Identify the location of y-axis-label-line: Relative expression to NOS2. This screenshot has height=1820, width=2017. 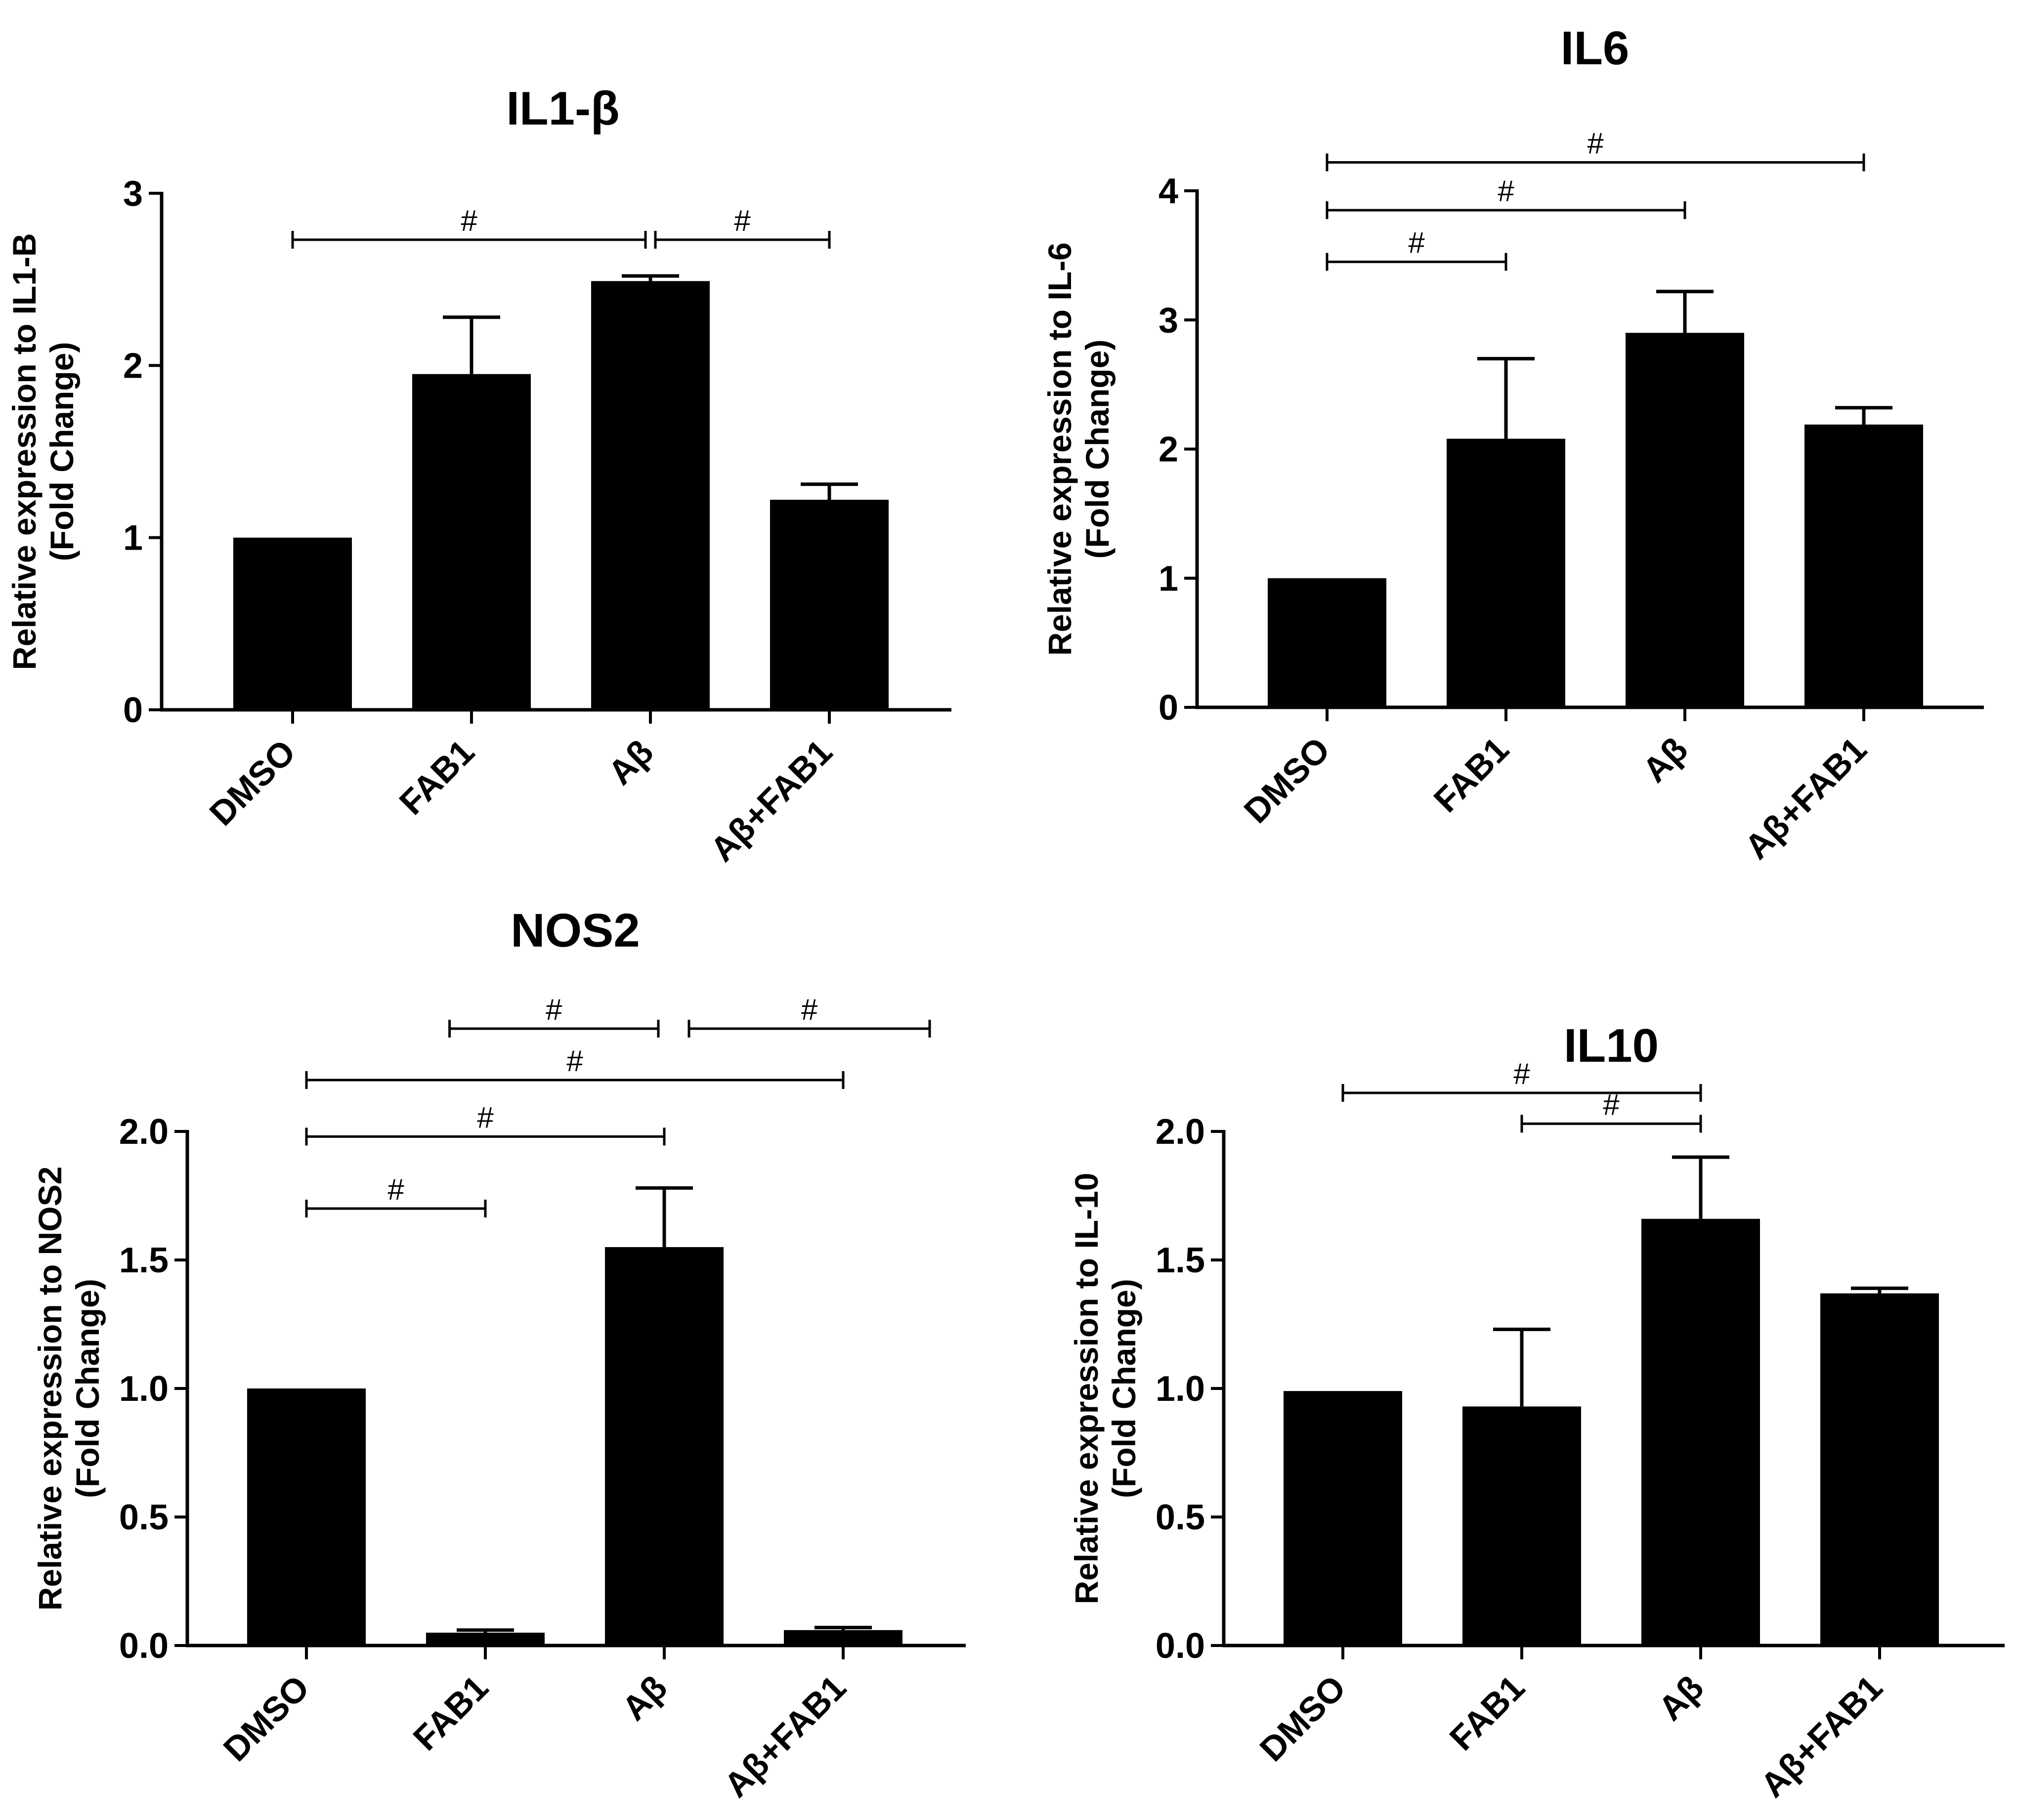
(50, 1389).